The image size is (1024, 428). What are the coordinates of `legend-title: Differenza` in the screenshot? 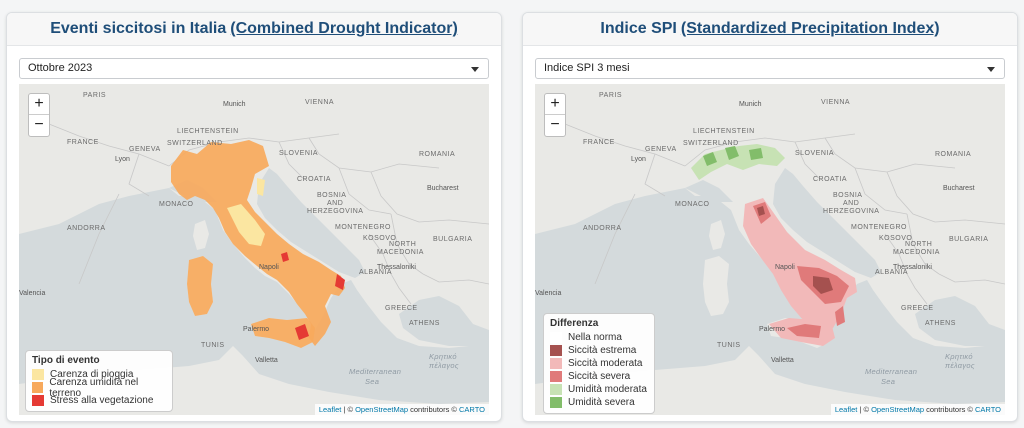 It's located at (574, 323).